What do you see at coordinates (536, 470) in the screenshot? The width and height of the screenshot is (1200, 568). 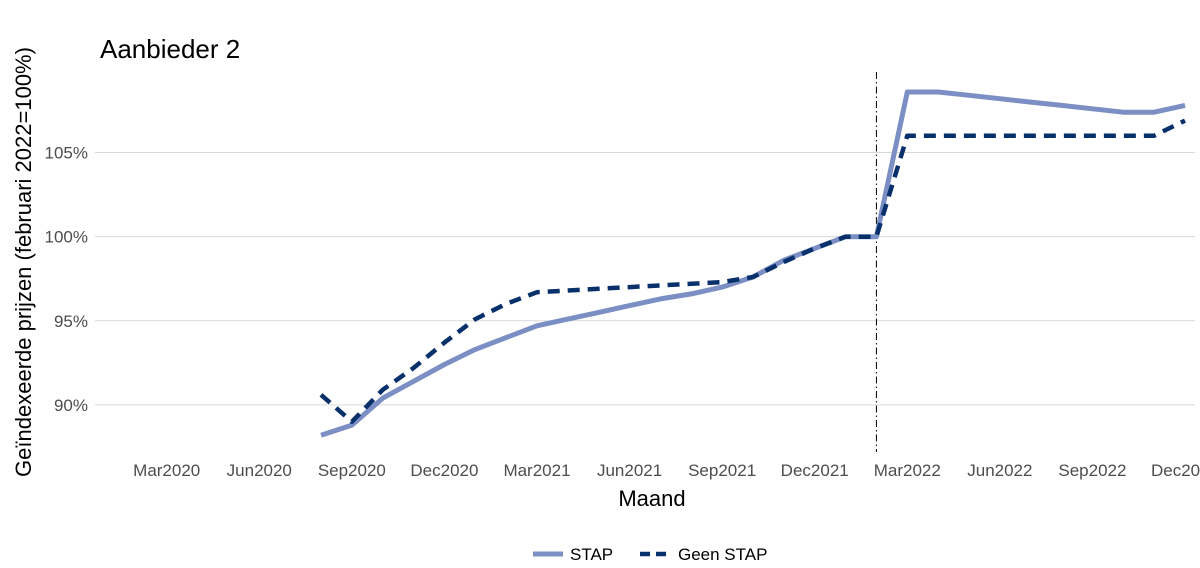 I see `x-tick-label: Mar2021` at bounding box center [536, 470].